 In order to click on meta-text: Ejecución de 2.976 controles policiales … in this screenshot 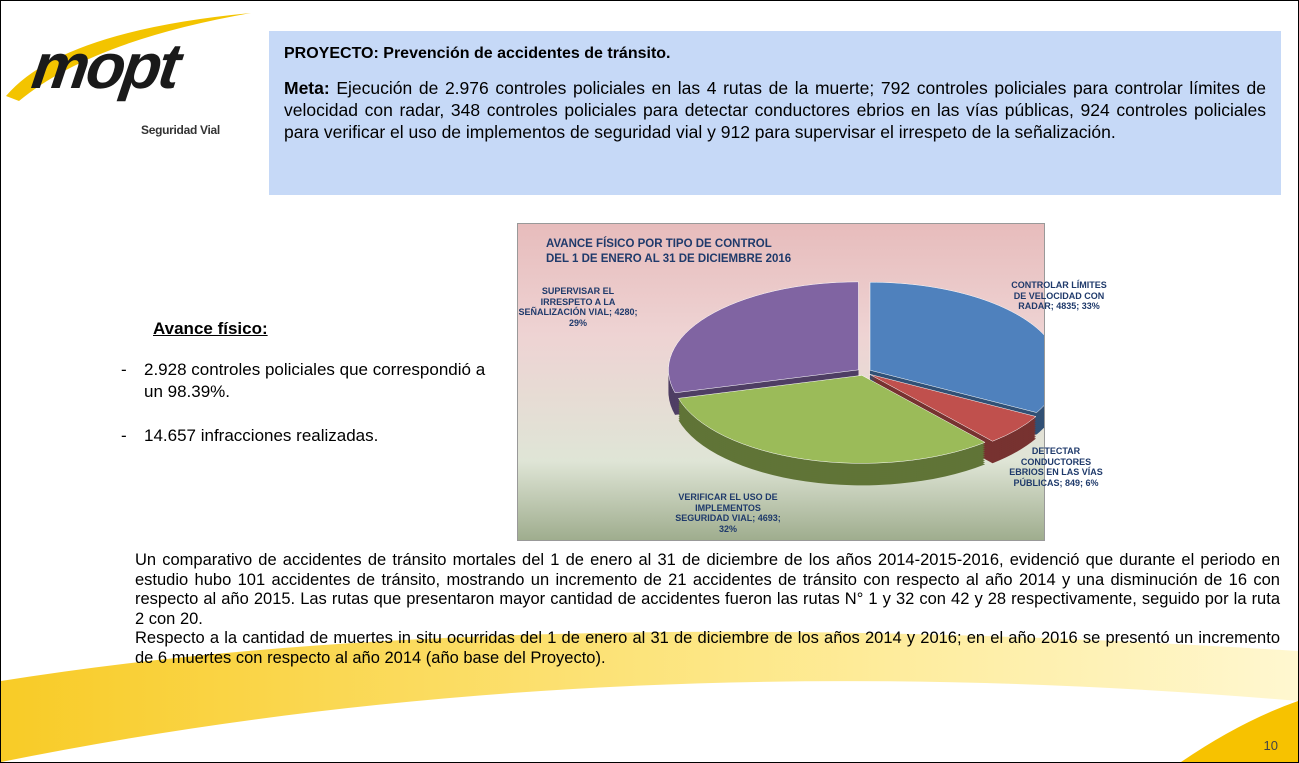, I will do `click(775, 110)`.